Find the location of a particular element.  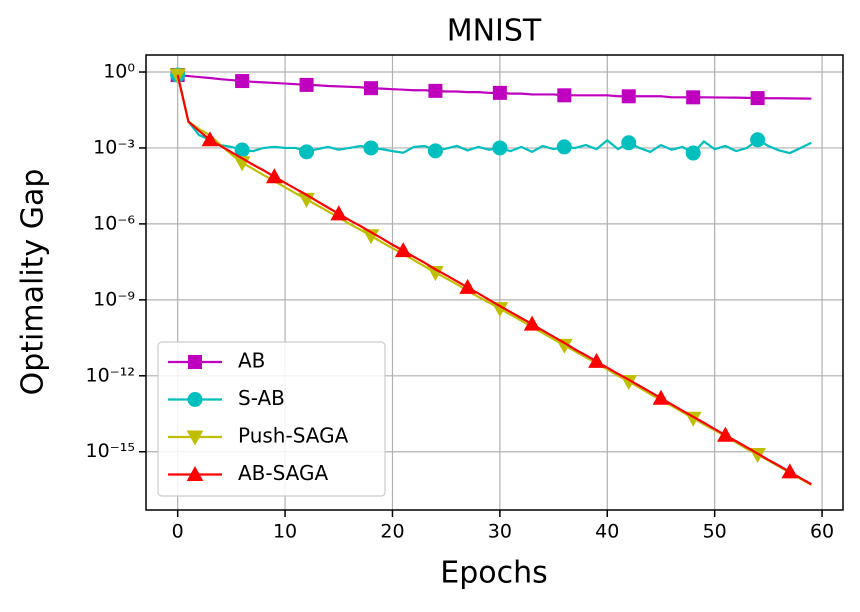

y-tick-label: 10⁻¹² is located at coordinates (110, 375).